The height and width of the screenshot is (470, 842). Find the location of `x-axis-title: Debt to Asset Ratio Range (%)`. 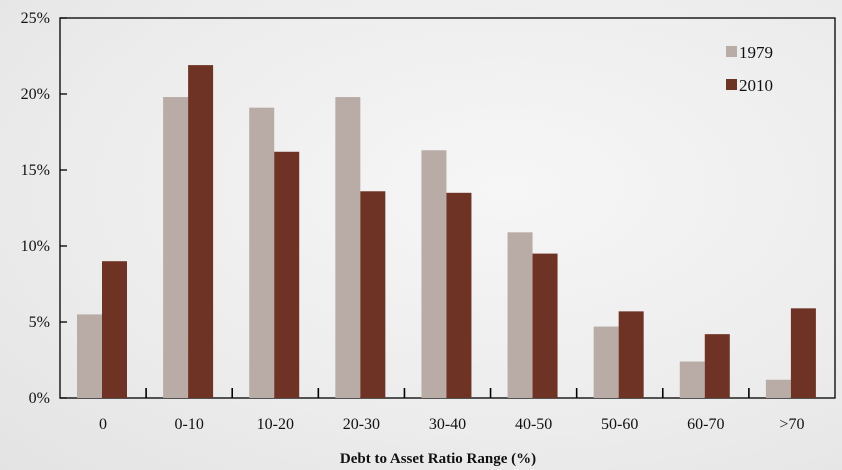

x-axis-title: Debt to Asset Ratio Range (%) is located at coordinates (438, 459).